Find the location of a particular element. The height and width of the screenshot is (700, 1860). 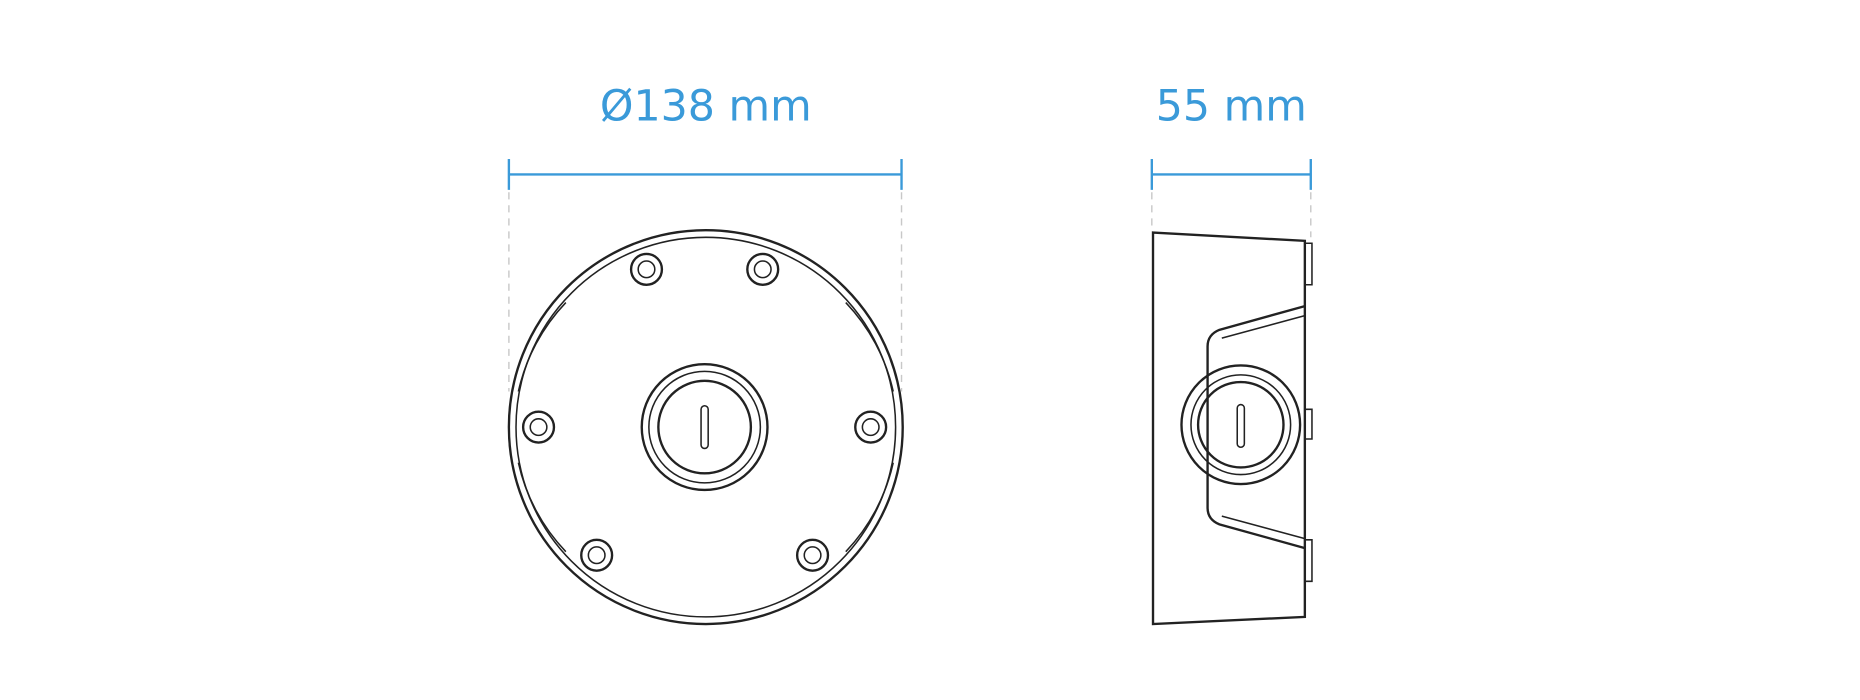

diameter-label: Ø138 mm is located at coordinates (706, 107).